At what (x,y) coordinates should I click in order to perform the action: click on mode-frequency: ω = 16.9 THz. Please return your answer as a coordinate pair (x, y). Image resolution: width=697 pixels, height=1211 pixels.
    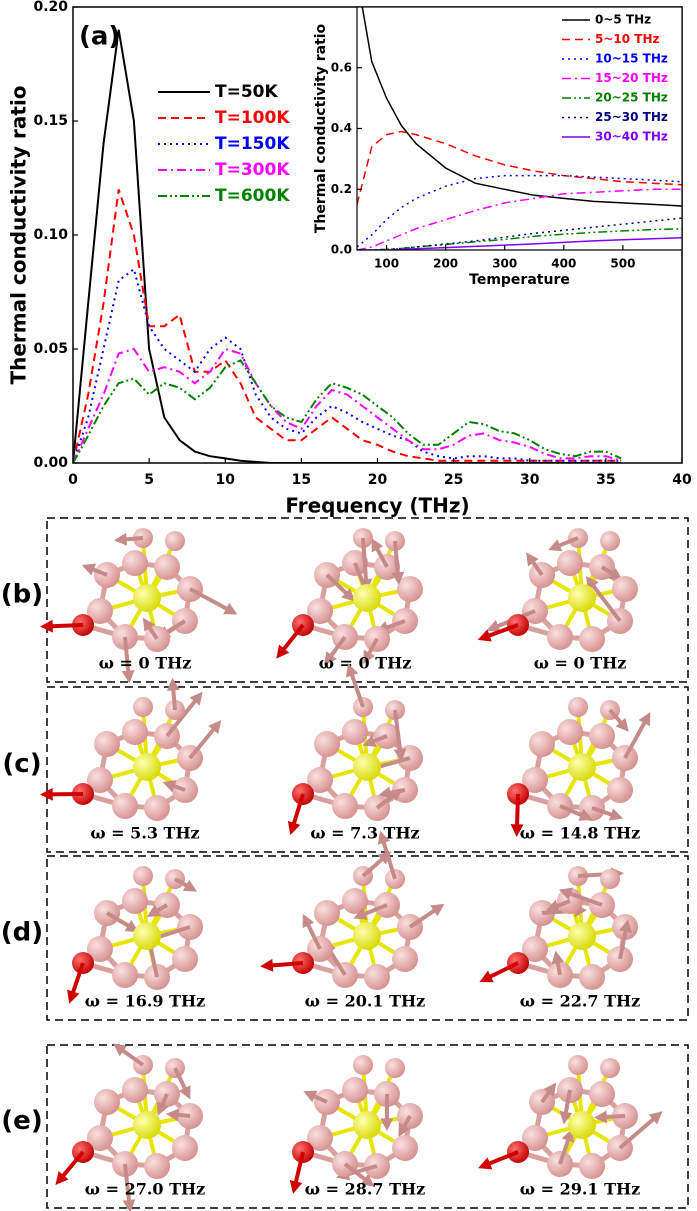
    Looking at the image, I should click on (145, 1001).